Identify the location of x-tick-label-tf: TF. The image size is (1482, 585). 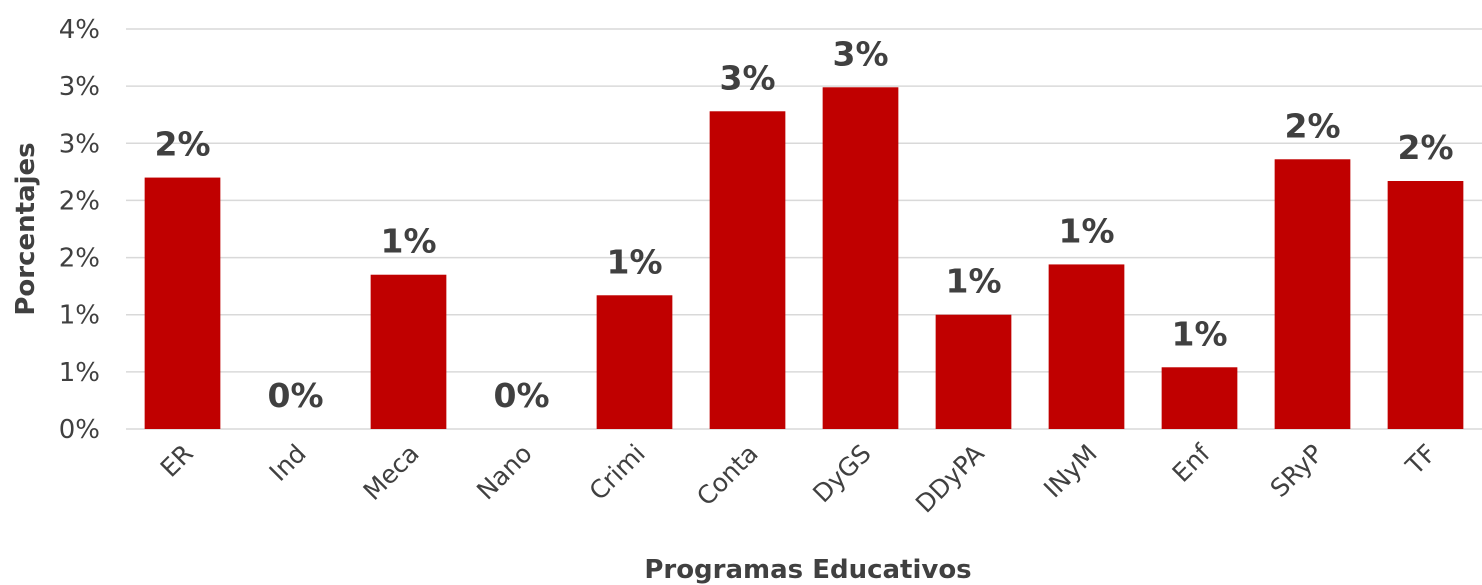
(1421, 460).